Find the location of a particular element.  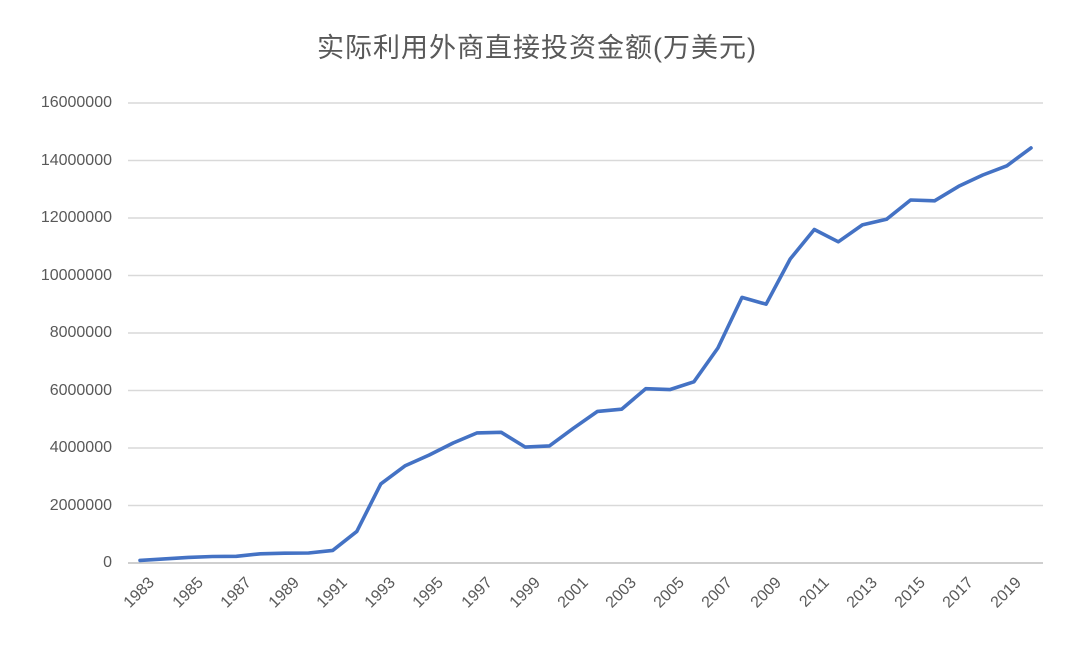

y-tick-label: 2000000 is located at coordinates (80, 505).